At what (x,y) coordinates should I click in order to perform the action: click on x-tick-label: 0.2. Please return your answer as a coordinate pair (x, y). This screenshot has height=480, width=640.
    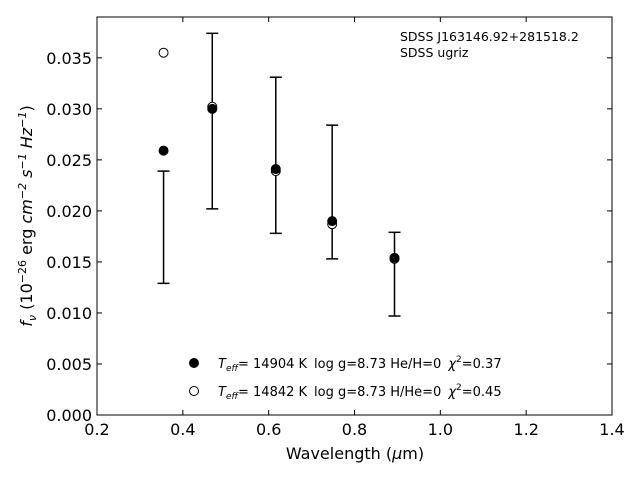
    Looking at the image, I should click on (96, 429).